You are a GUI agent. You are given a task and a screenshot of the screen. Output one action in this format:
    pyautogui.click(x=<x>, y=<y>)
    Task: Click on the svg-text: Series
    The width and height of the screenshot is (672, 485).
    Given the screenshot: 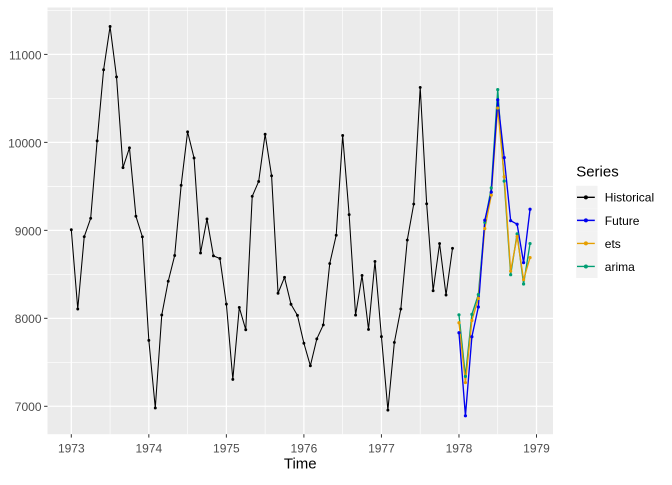 What is the action you would take?
    pyautogui.click(x=597, y=172)
    